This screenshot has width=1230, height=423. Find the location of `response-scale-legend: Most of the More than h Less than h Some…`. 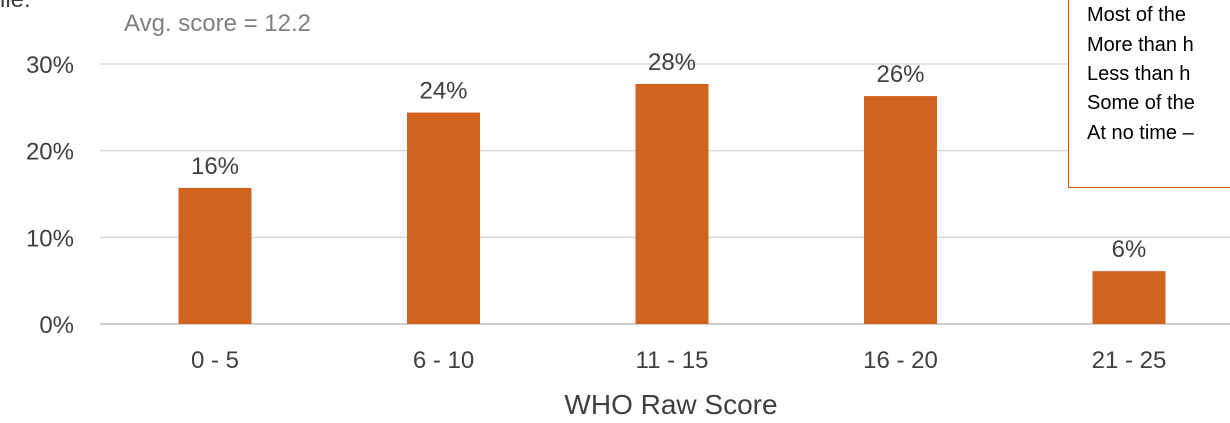

response-scale-legend: Most of the More than h Less than h Some… is located at coordinates (1149, 94).